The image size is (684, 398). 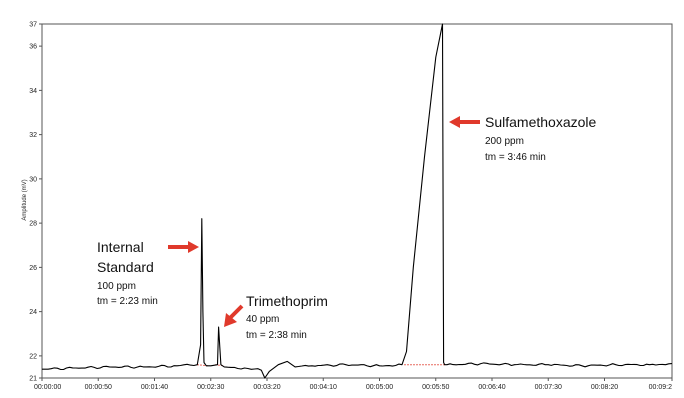 What do you see at coordinates (33, 356) in the screenshot?
I see `y-tick-label: 22` at bounding box center [33, 356].